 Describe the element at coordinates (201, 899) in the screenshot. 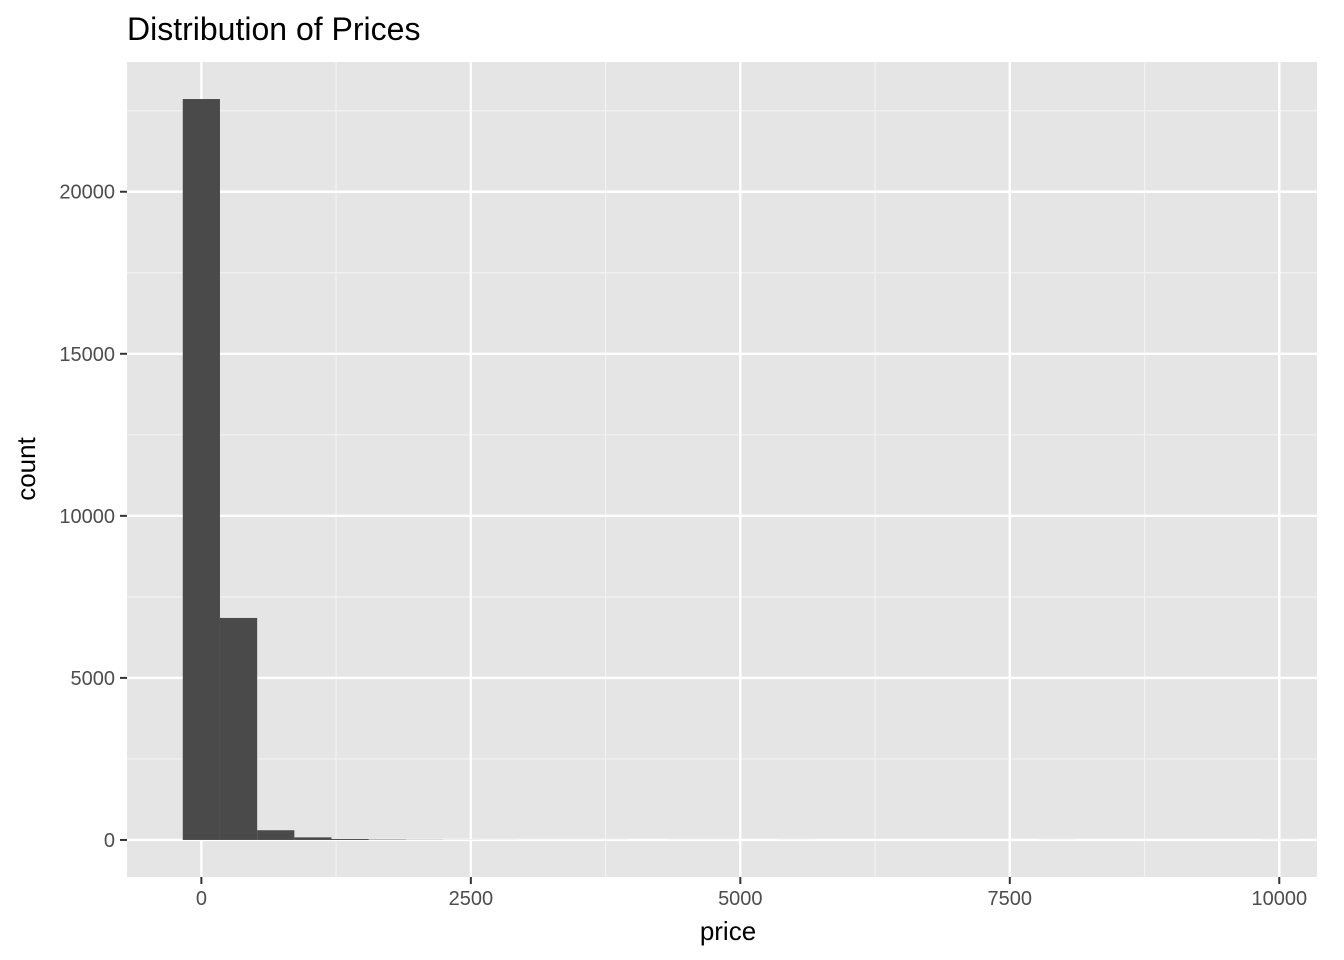

I see `x-tick-label: 0` at that location.